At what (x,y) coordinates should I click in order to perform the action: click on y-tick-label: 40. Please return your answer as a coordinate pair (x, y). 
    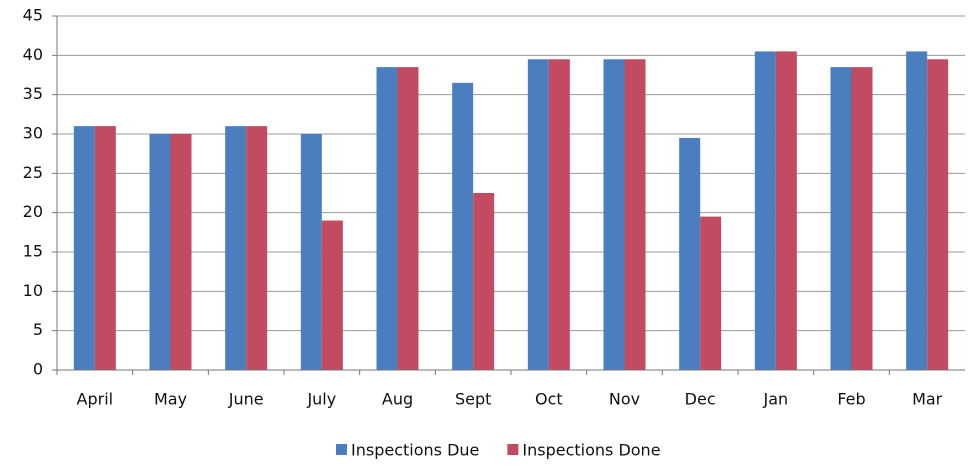
    Looking at the image, I should click on (33, 54).